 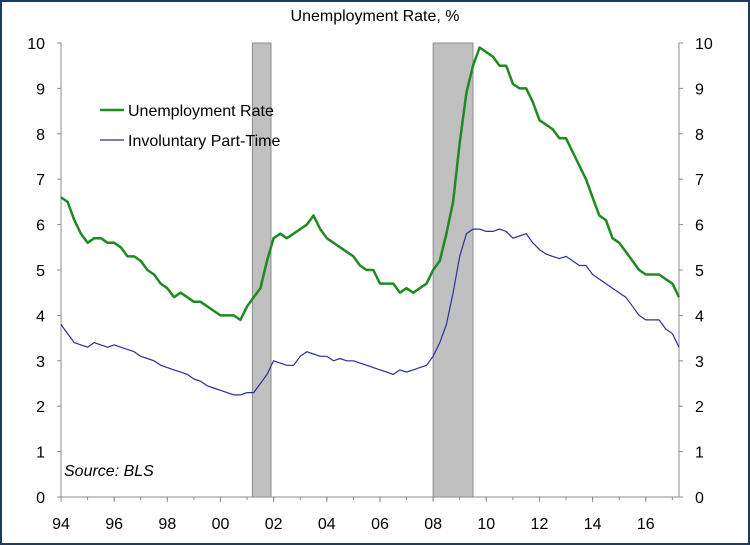 What do you see at coordinates (40, 407) in the screenshot?
I see `y-tick-label-left: 2` at bounding box center [40, 407].